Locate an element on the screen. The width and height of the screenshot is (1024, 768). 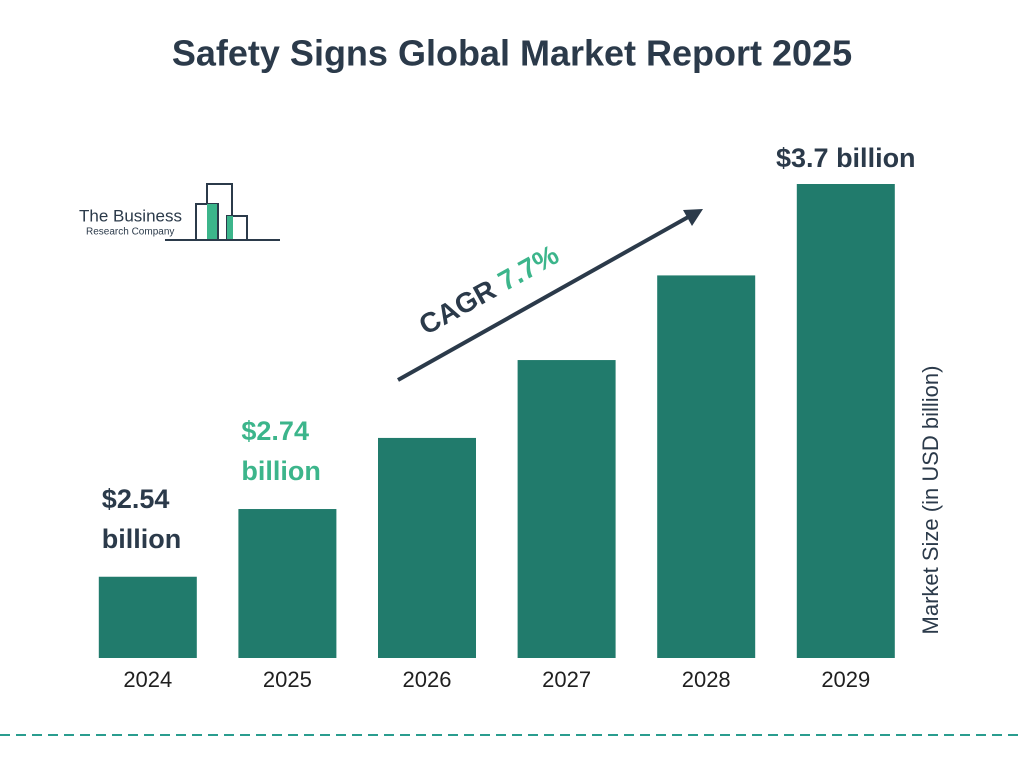
logo: The Business Research Company is located at coordinates (179, 212).